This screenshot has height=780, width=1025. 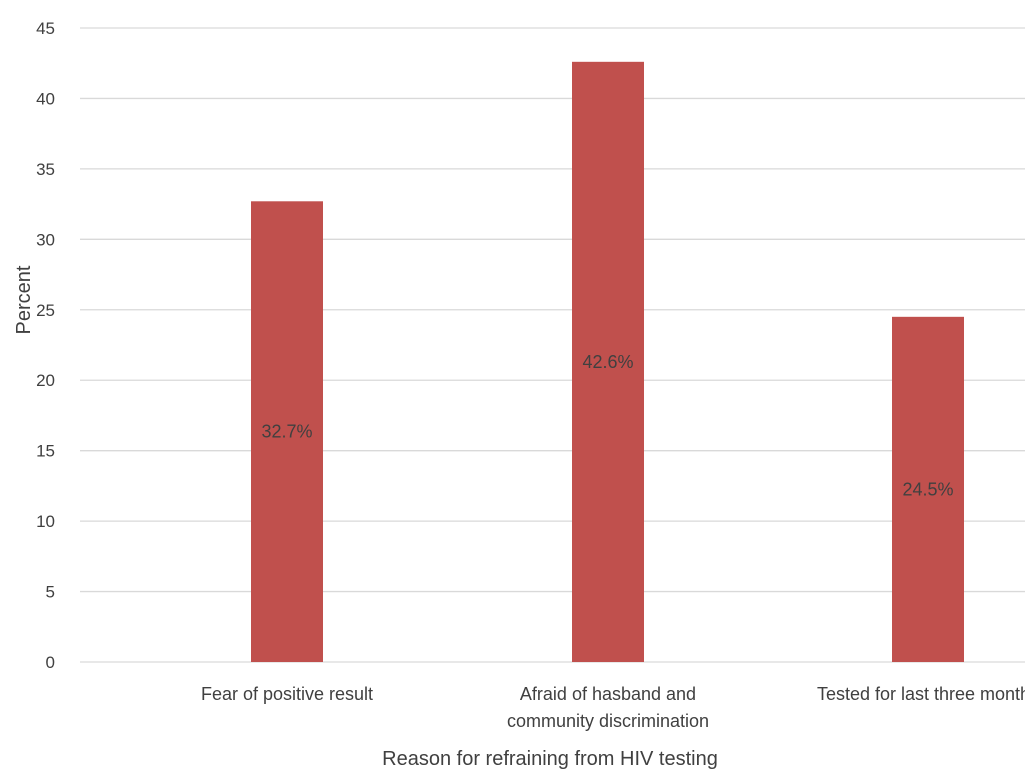 I want to click on y-tick-label: 35, so click(x=45, y=169).